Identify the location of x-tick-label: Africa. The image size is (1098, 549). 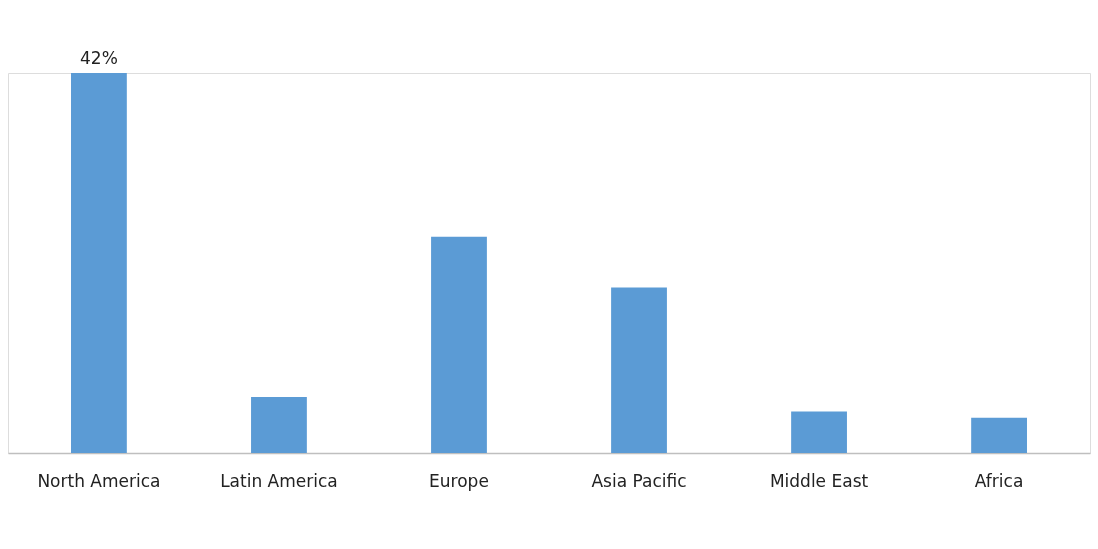
(999, 480).